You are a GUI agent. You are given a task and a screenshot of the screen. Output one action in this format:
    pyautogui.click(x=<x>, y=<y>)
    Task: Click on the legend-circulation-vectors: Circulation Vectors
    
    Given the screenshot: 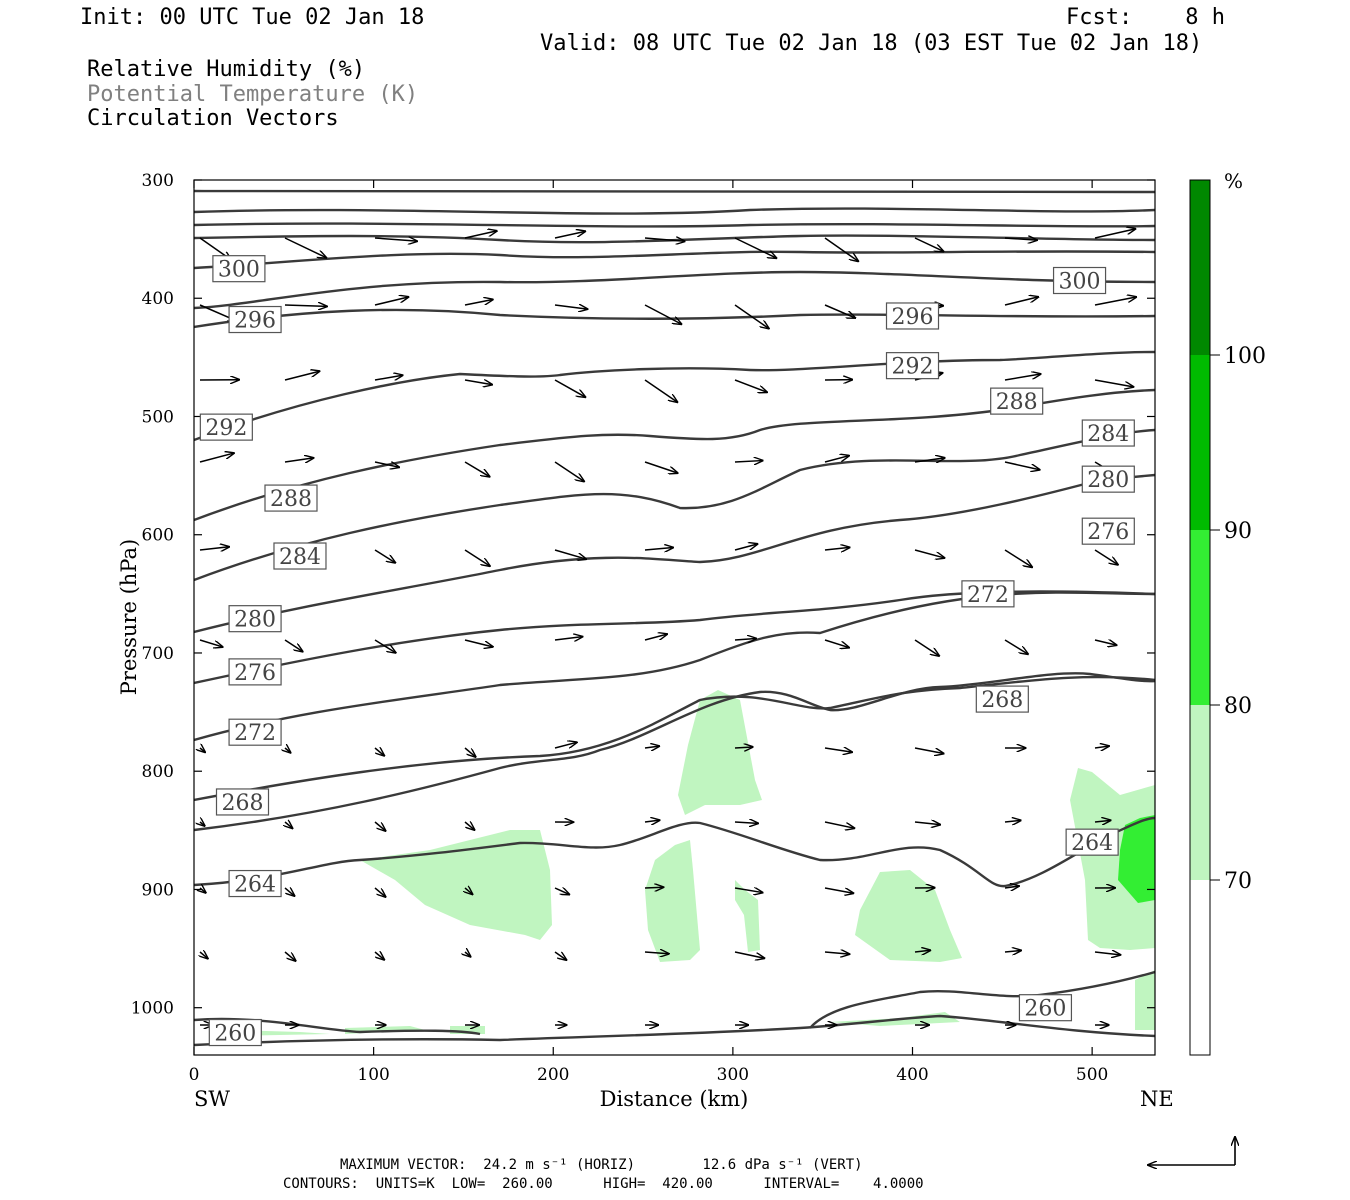 What is the action you would take?
    pyautogui.click(x=213, y=118)
    